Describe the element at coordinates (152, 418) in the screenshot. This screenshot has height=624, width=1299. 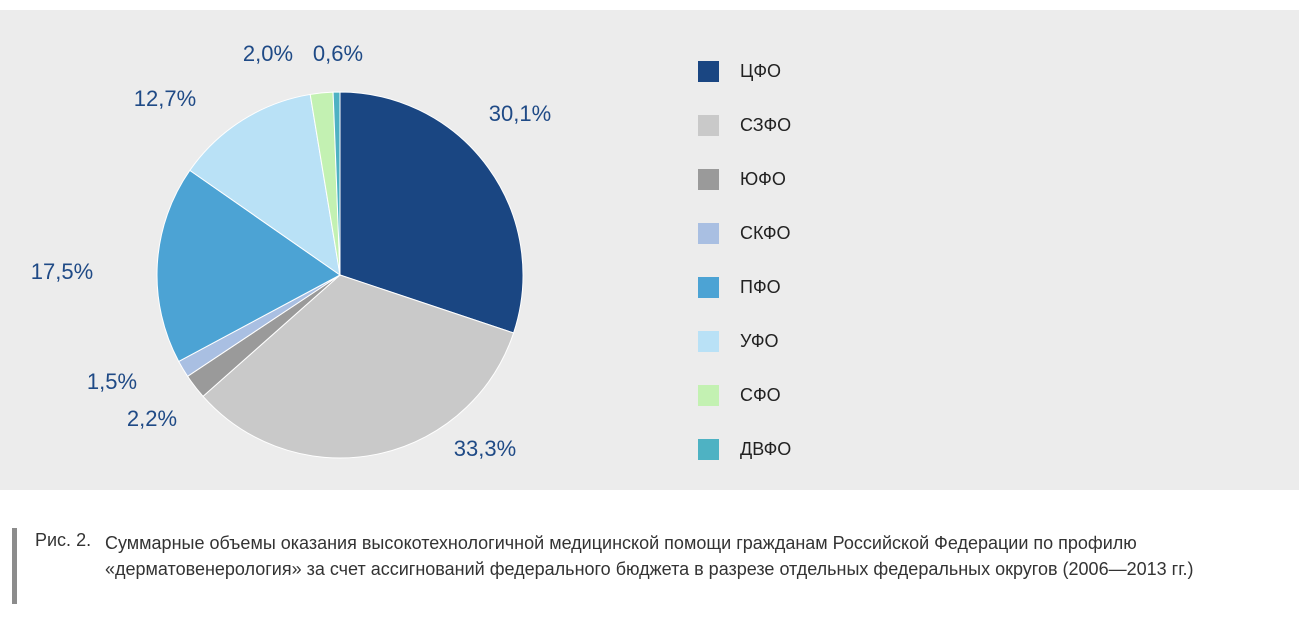
I see `value-label: 2,2%` at that location.